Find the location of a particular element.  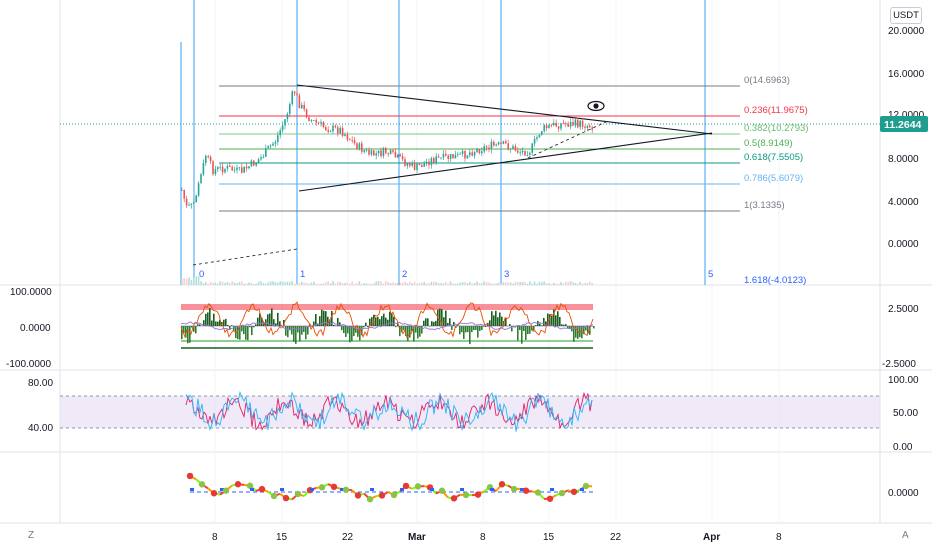

svg-text: 4.0000 is located at coordinates (903, 202).